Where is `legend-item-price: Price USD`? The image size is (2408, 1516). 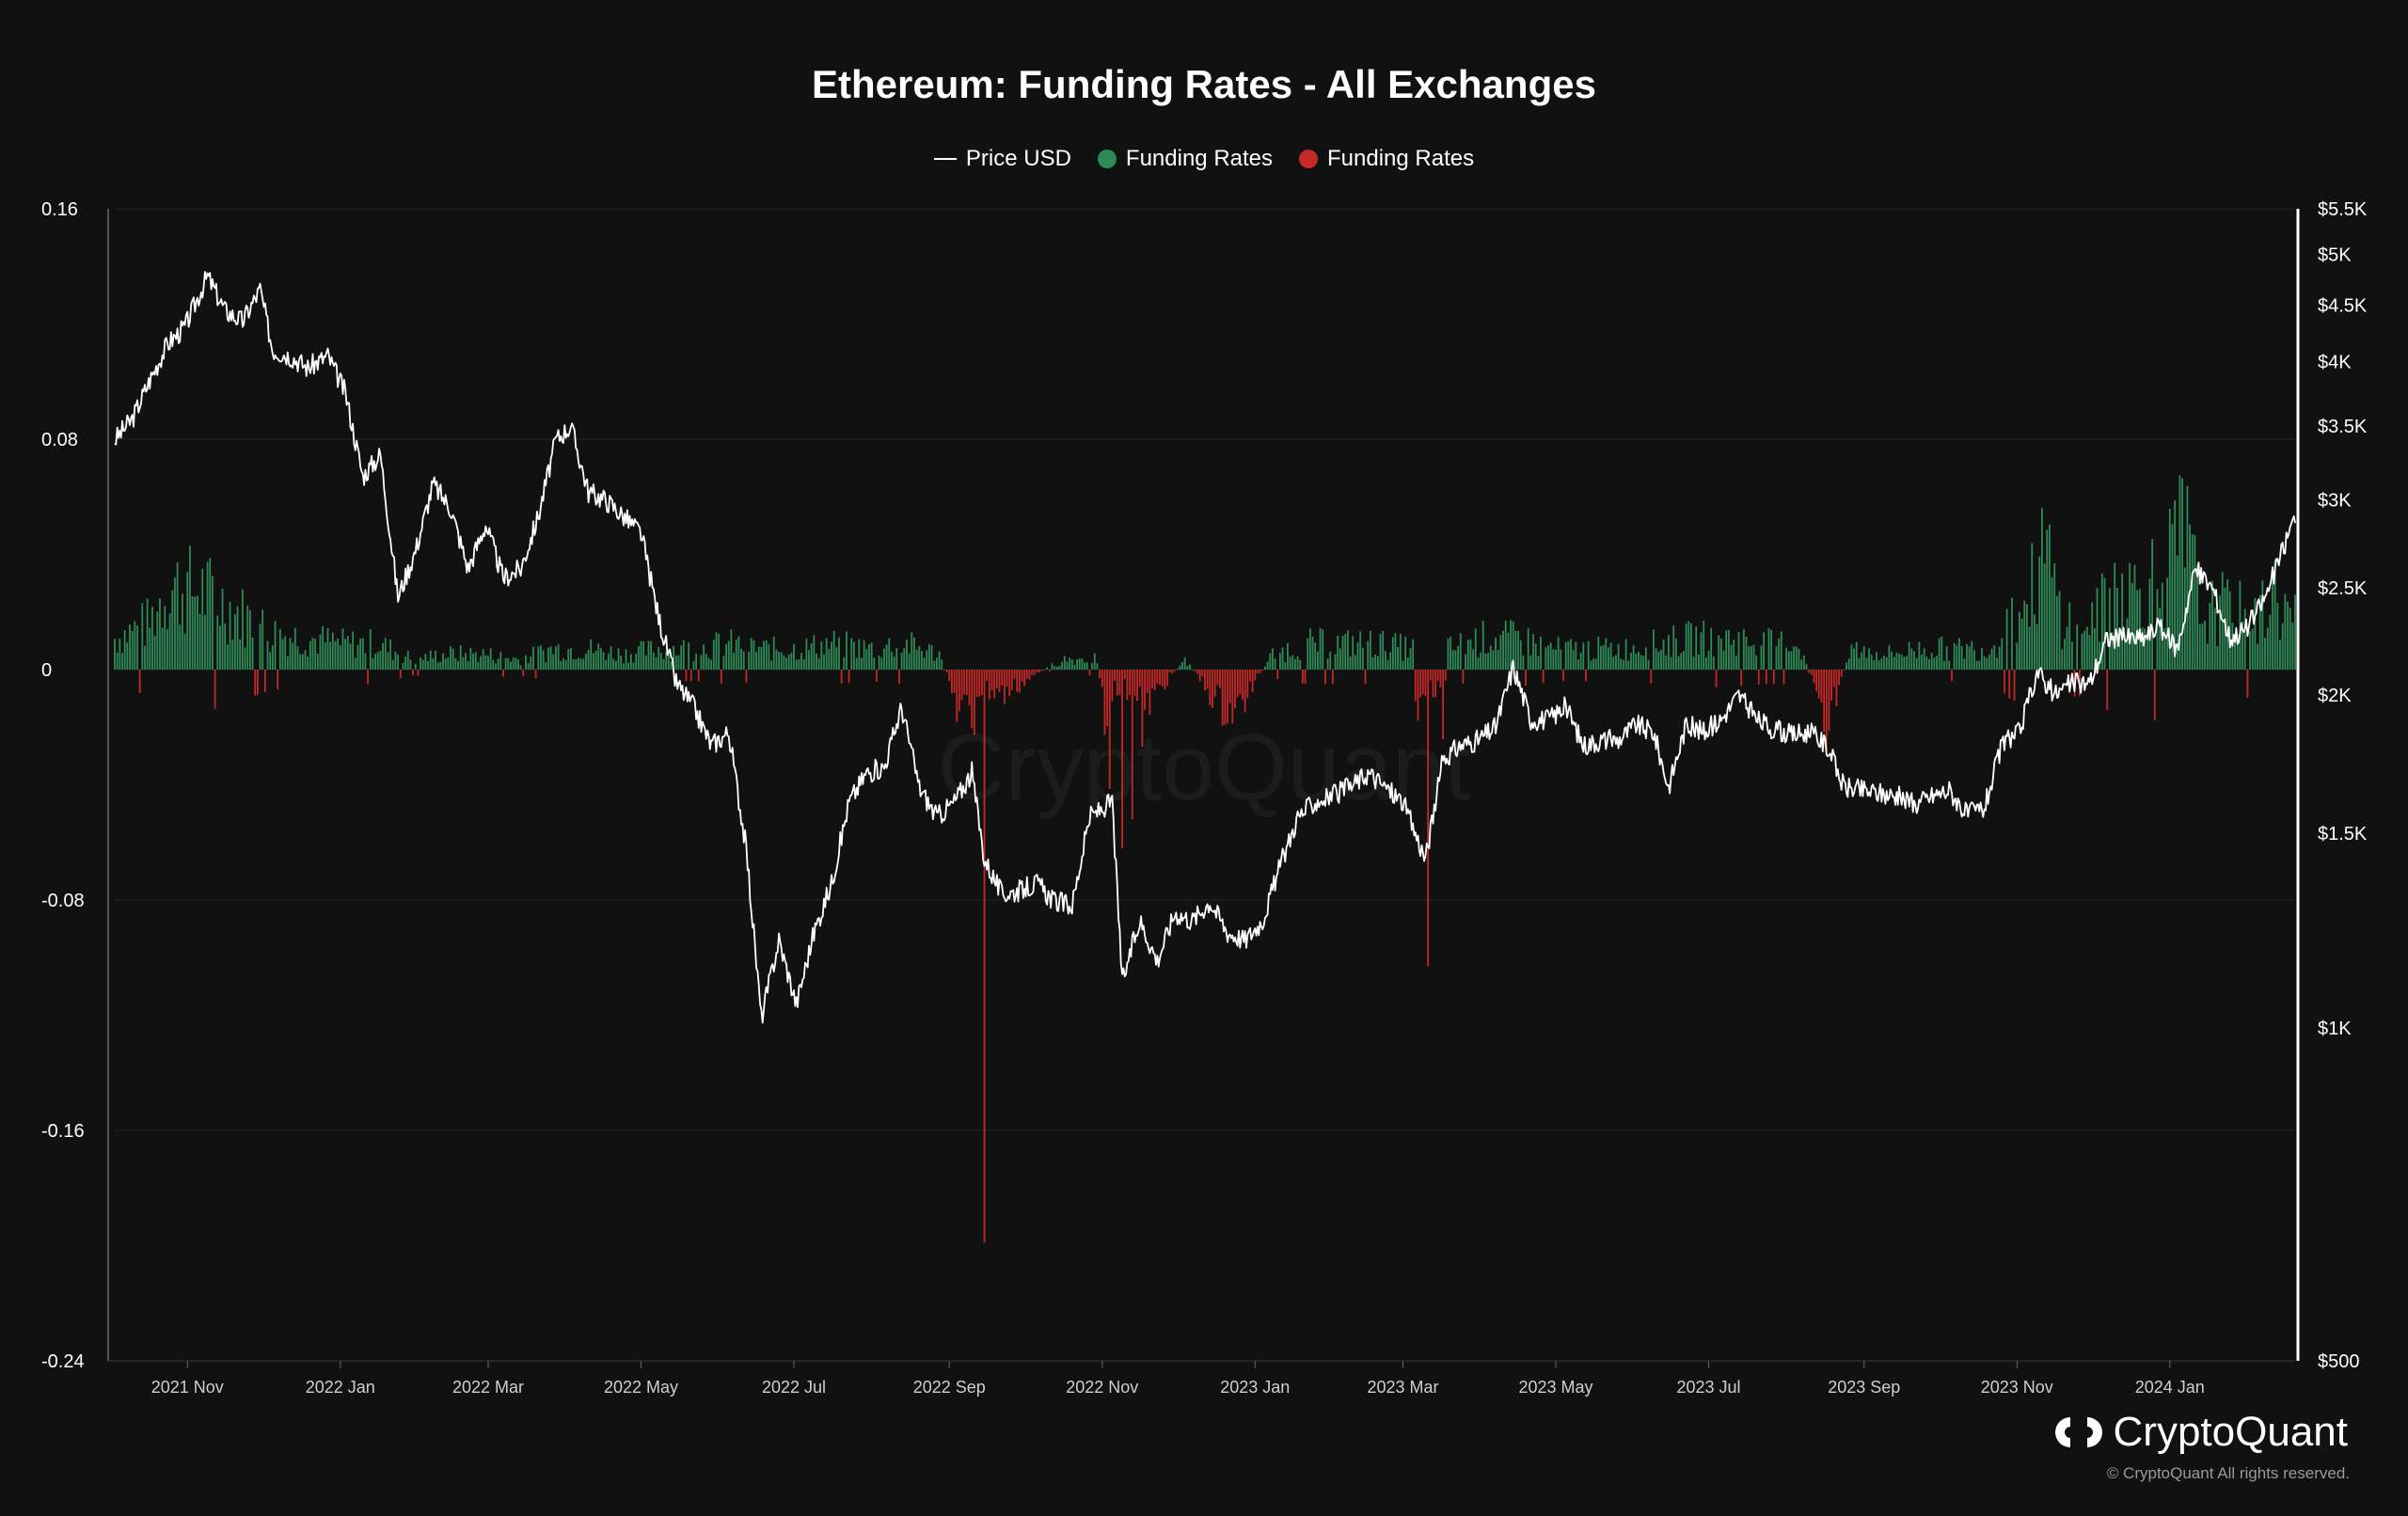 legend-item-price: Price USD is located at coordinates (1002, 159).